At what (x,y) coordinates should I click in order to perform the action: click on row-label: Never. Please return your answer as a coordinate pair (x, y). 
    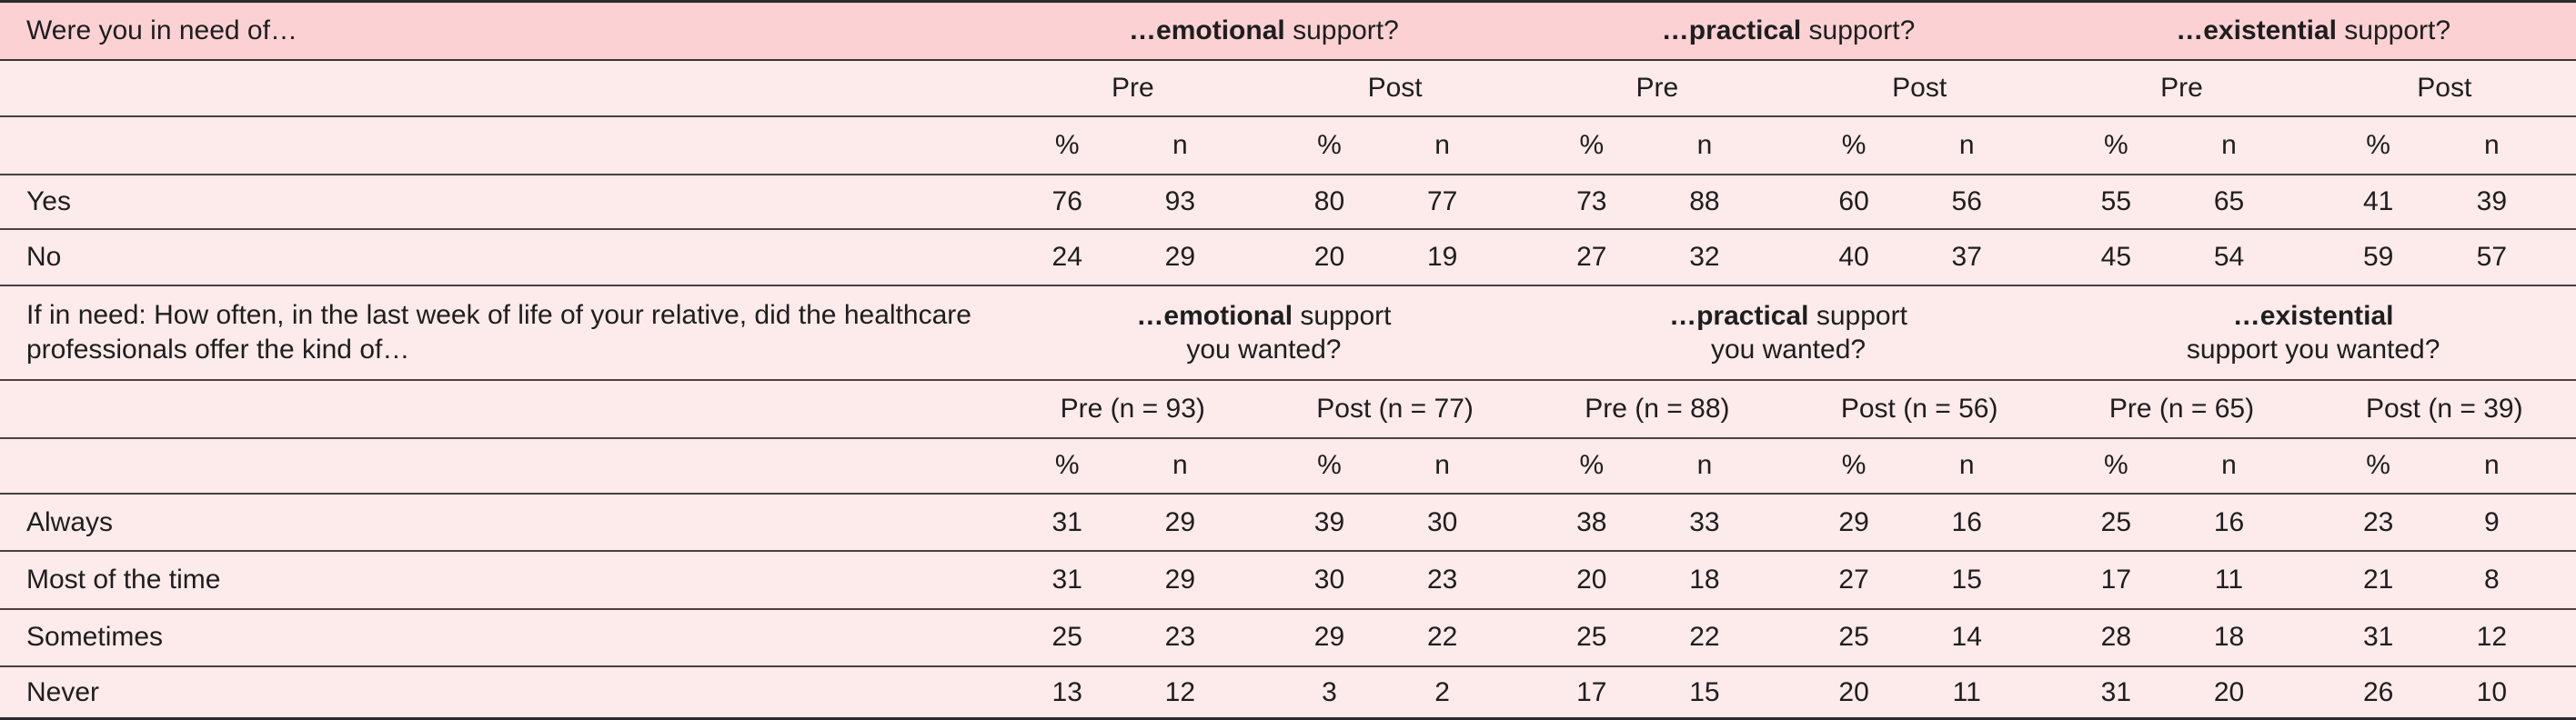
    Looking at the image, I should click on (501, 692).